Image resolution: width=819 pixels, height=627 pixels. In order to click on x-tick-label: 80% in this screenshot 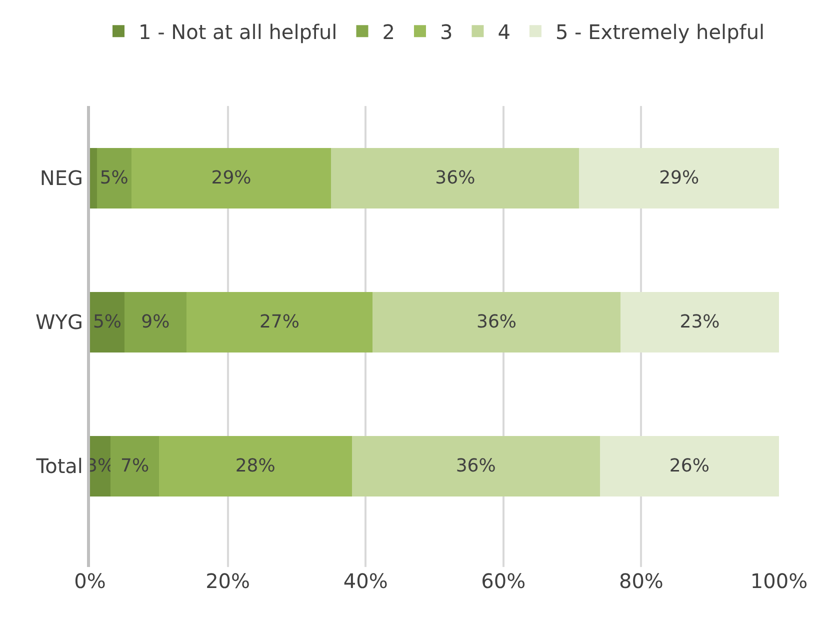, I will do `click(641, 581)`.